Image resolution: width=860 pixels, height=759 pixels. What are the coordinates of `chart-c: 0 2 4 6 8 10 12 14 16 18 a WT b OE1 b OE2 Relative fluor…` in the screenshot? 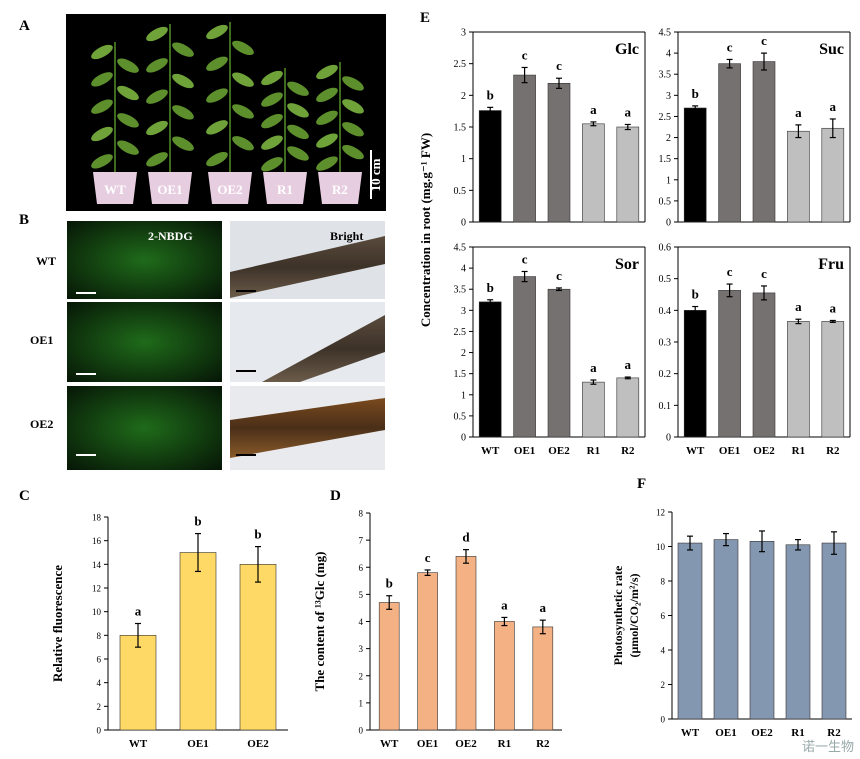 It's located at (169, 631).